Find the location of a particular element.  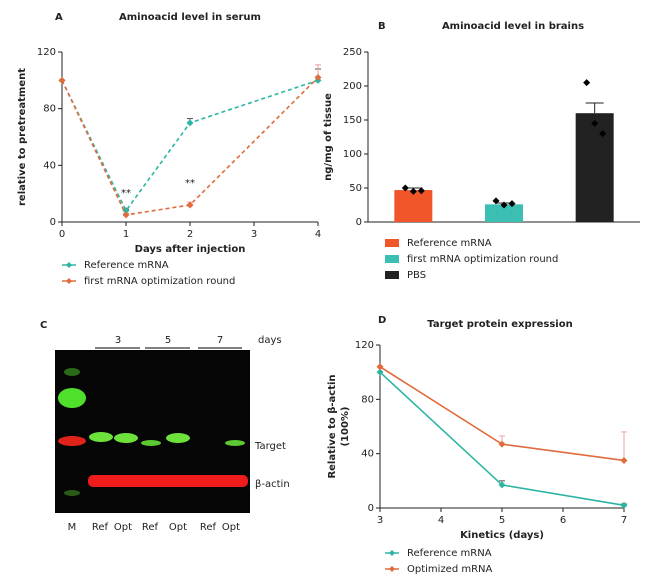

panel-label: C is located at coordinates (43, 325).